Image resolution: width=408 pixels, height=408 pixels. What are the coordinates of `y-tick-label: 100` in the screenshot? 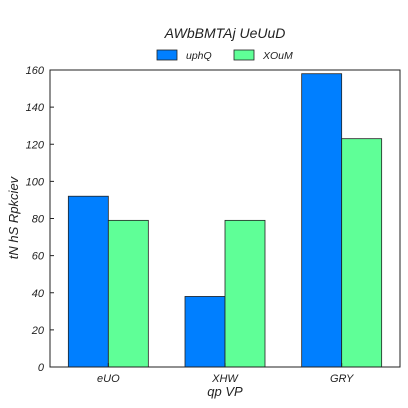 It's located at (35, 182).